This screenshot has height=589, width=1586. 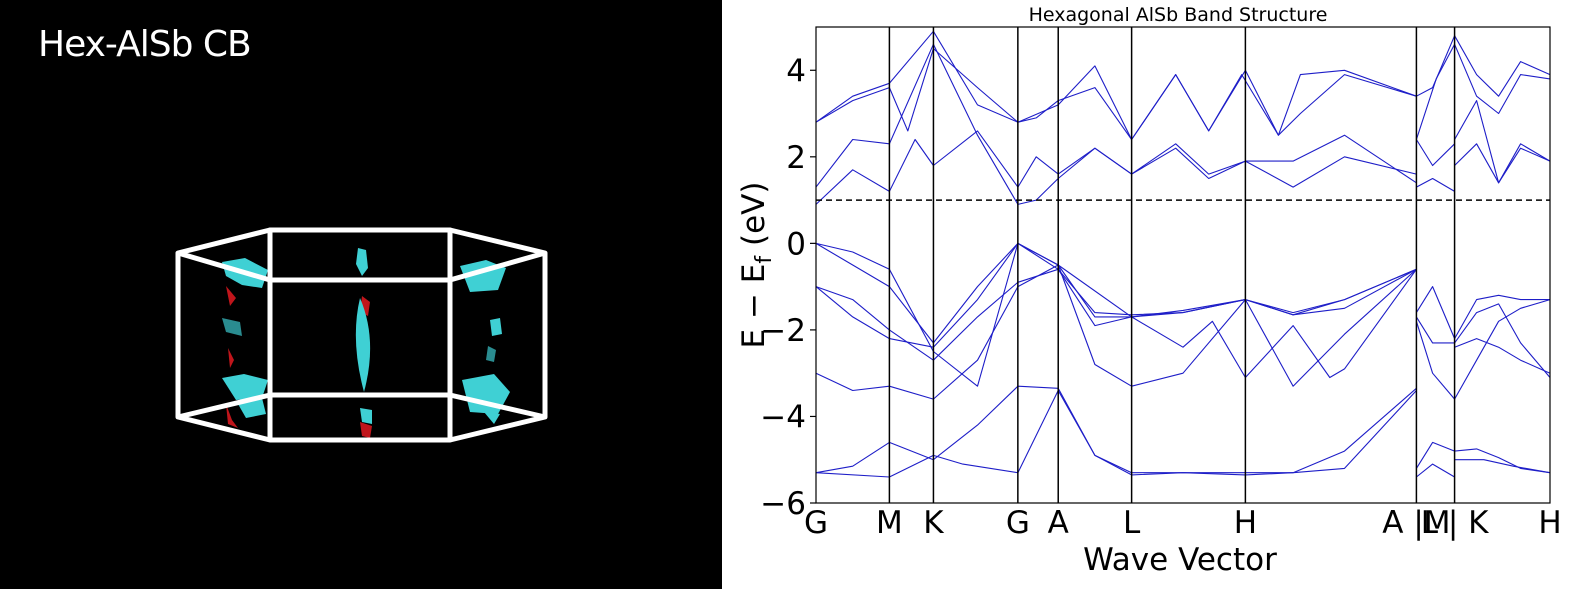 I want to click on x-tick-label-1: M, so click(x=889, y=523).